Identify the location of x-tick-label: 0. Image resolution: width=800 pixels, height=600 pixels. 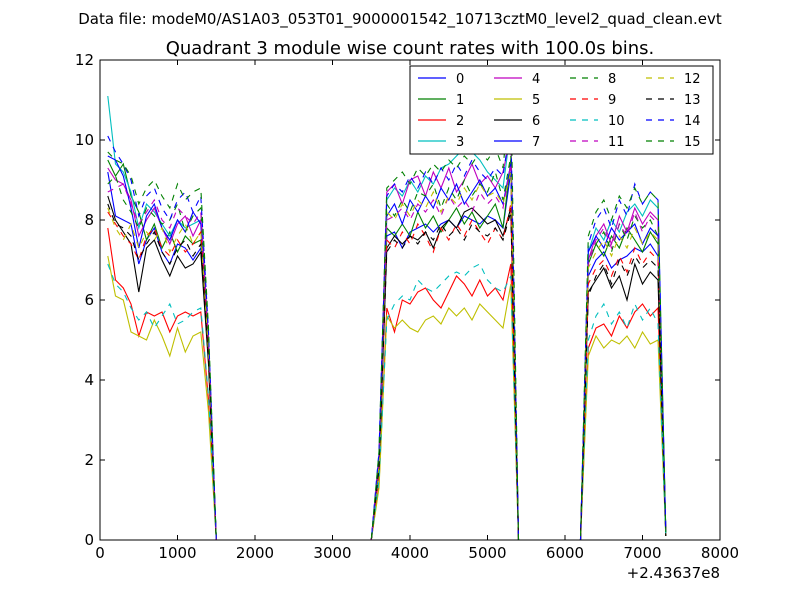
(100, 553).